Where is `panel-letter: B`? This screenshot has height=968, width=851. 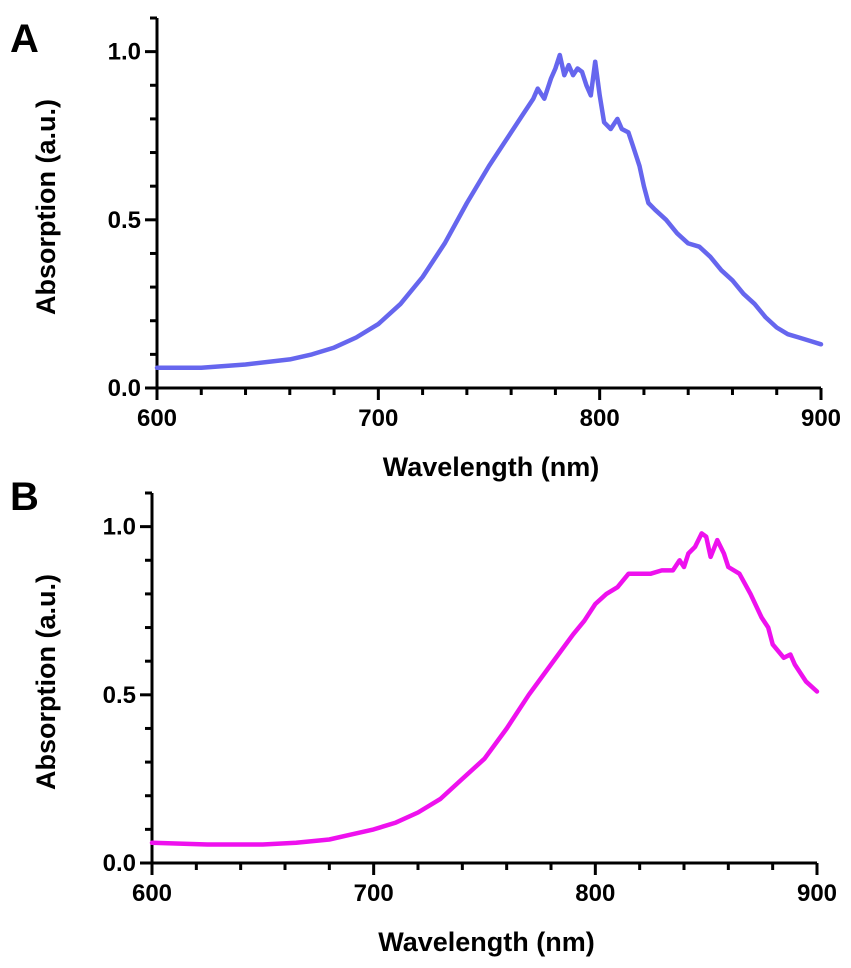 panel-letter: B is located at coordinates (24, 497).